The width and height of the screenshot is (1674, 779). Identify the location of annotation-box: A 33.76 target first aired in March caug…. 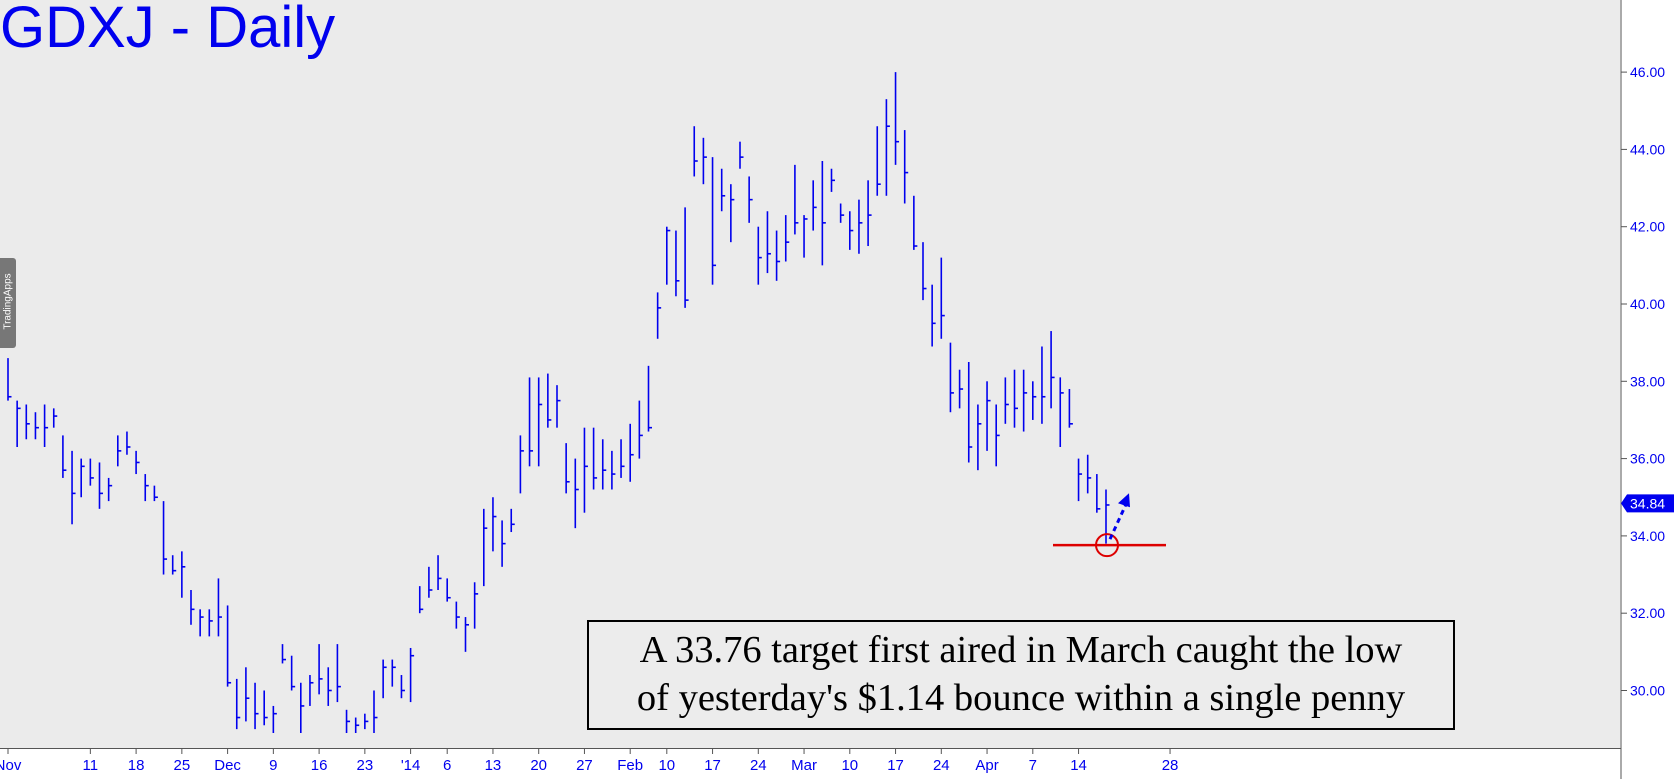
(1021, 675).